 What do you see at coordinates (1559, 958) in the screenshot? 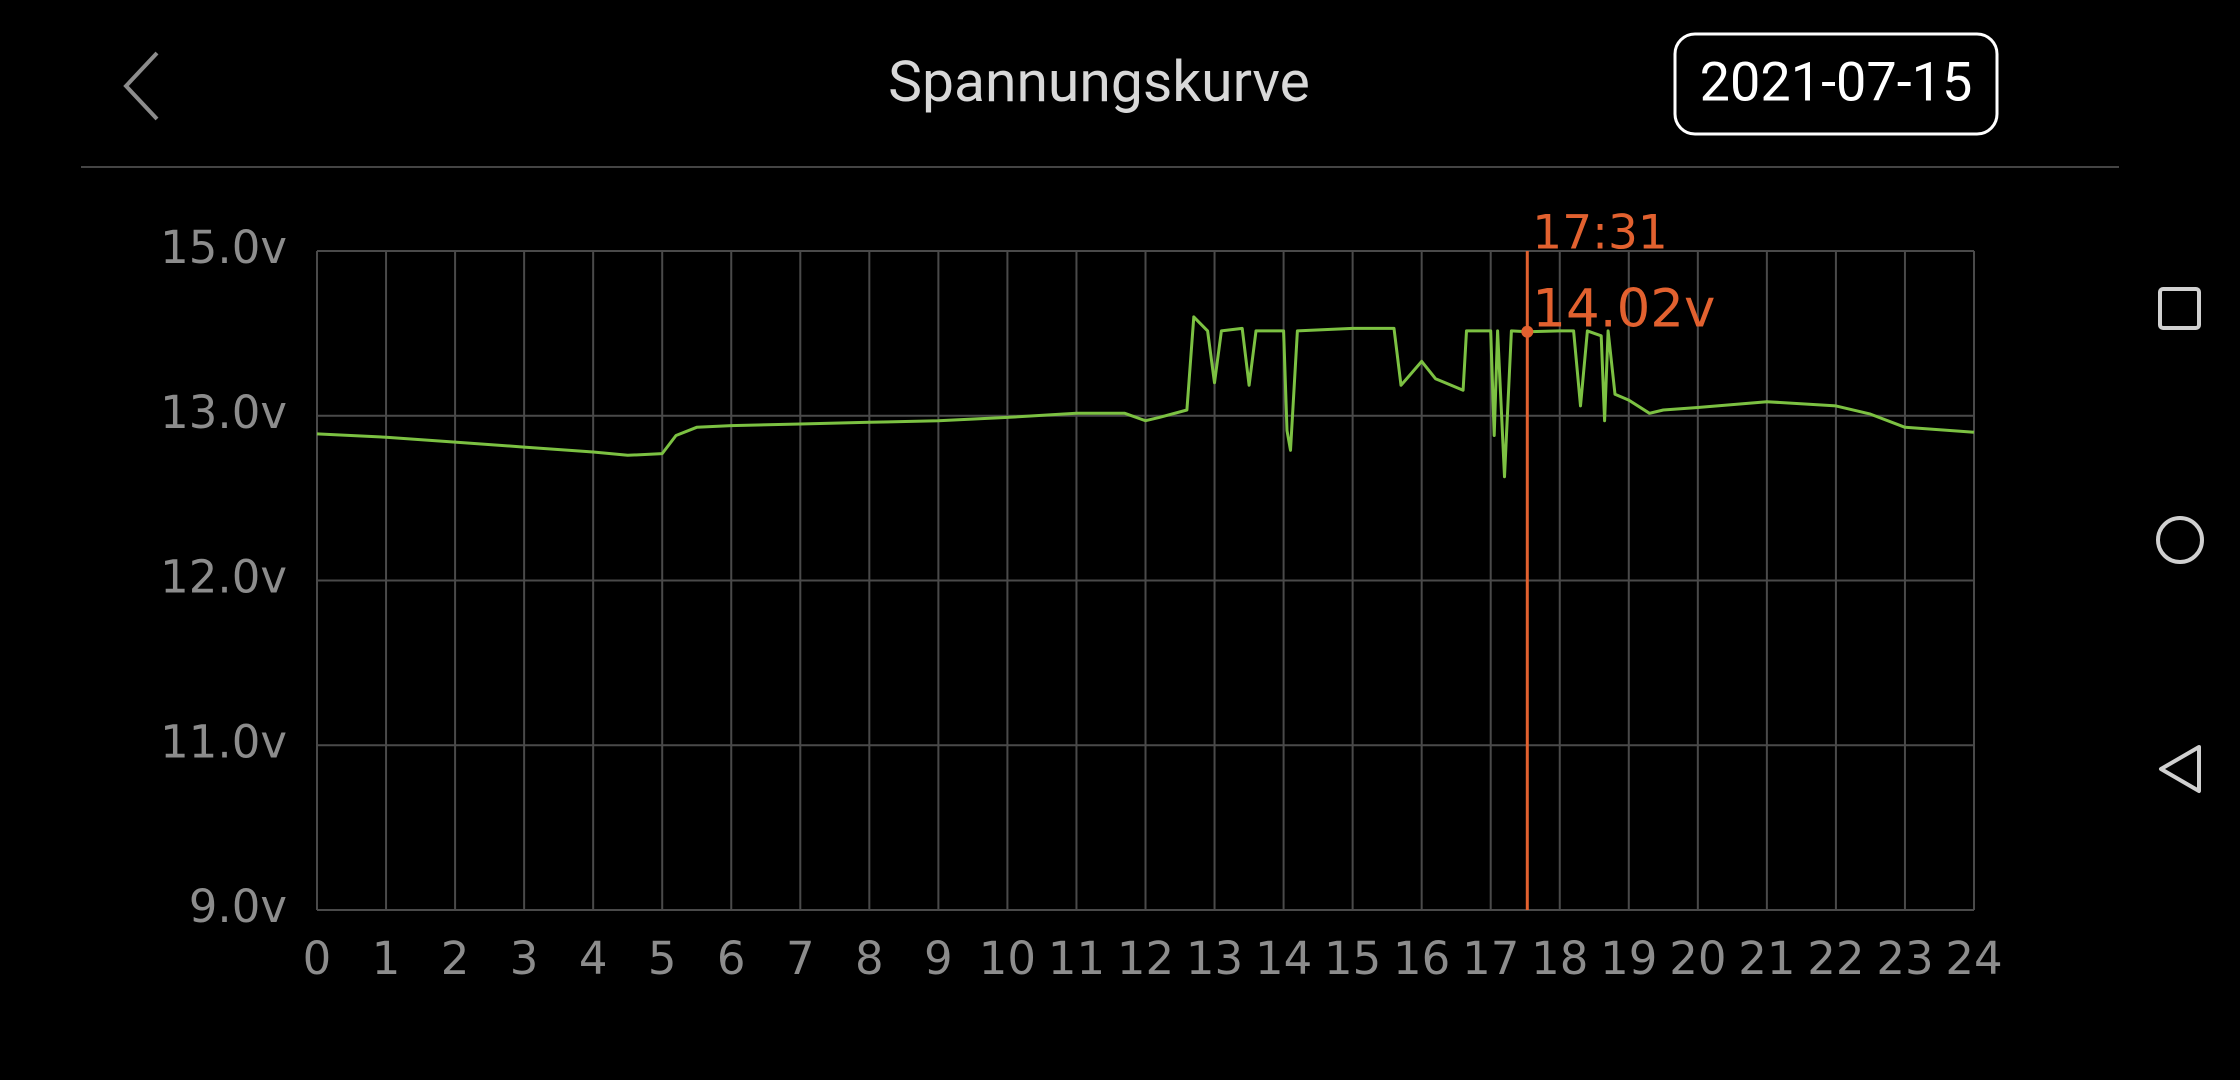
I see `x-tick-label: 18` at bounding box center [1559, 958].